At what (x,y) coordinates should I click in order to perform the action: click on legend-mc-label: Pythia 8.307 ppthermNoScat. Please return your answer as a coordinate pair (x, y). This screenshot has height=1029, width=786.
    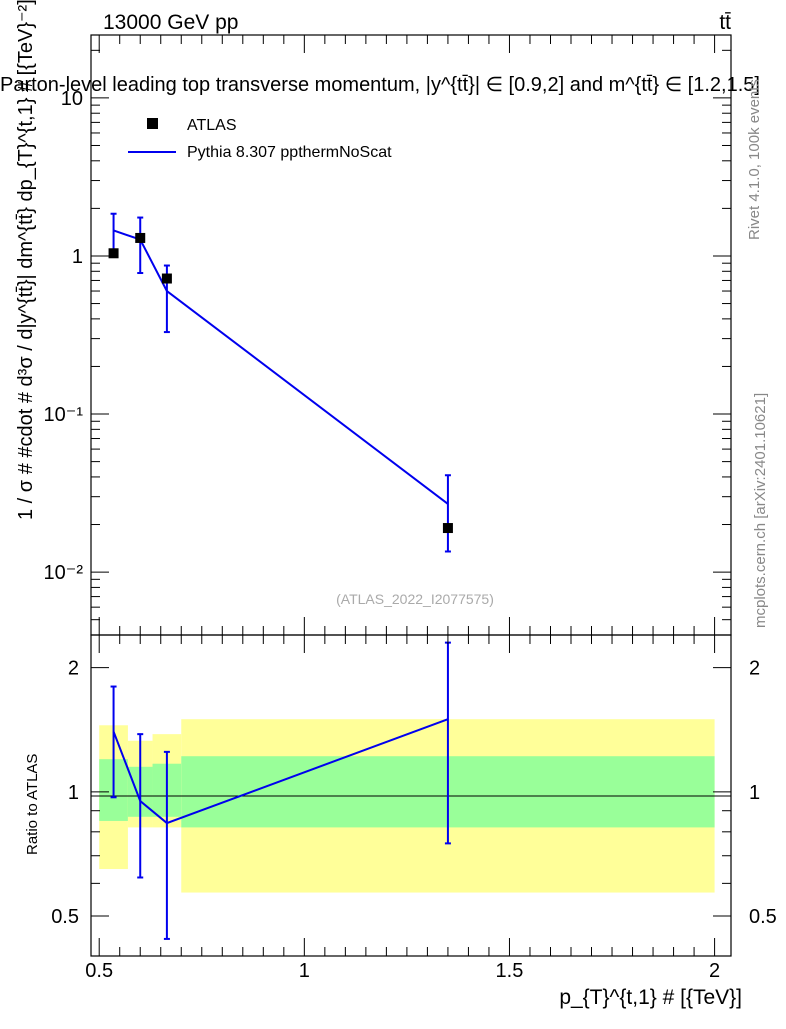
    Looking at the image, I should click on (289, 152).